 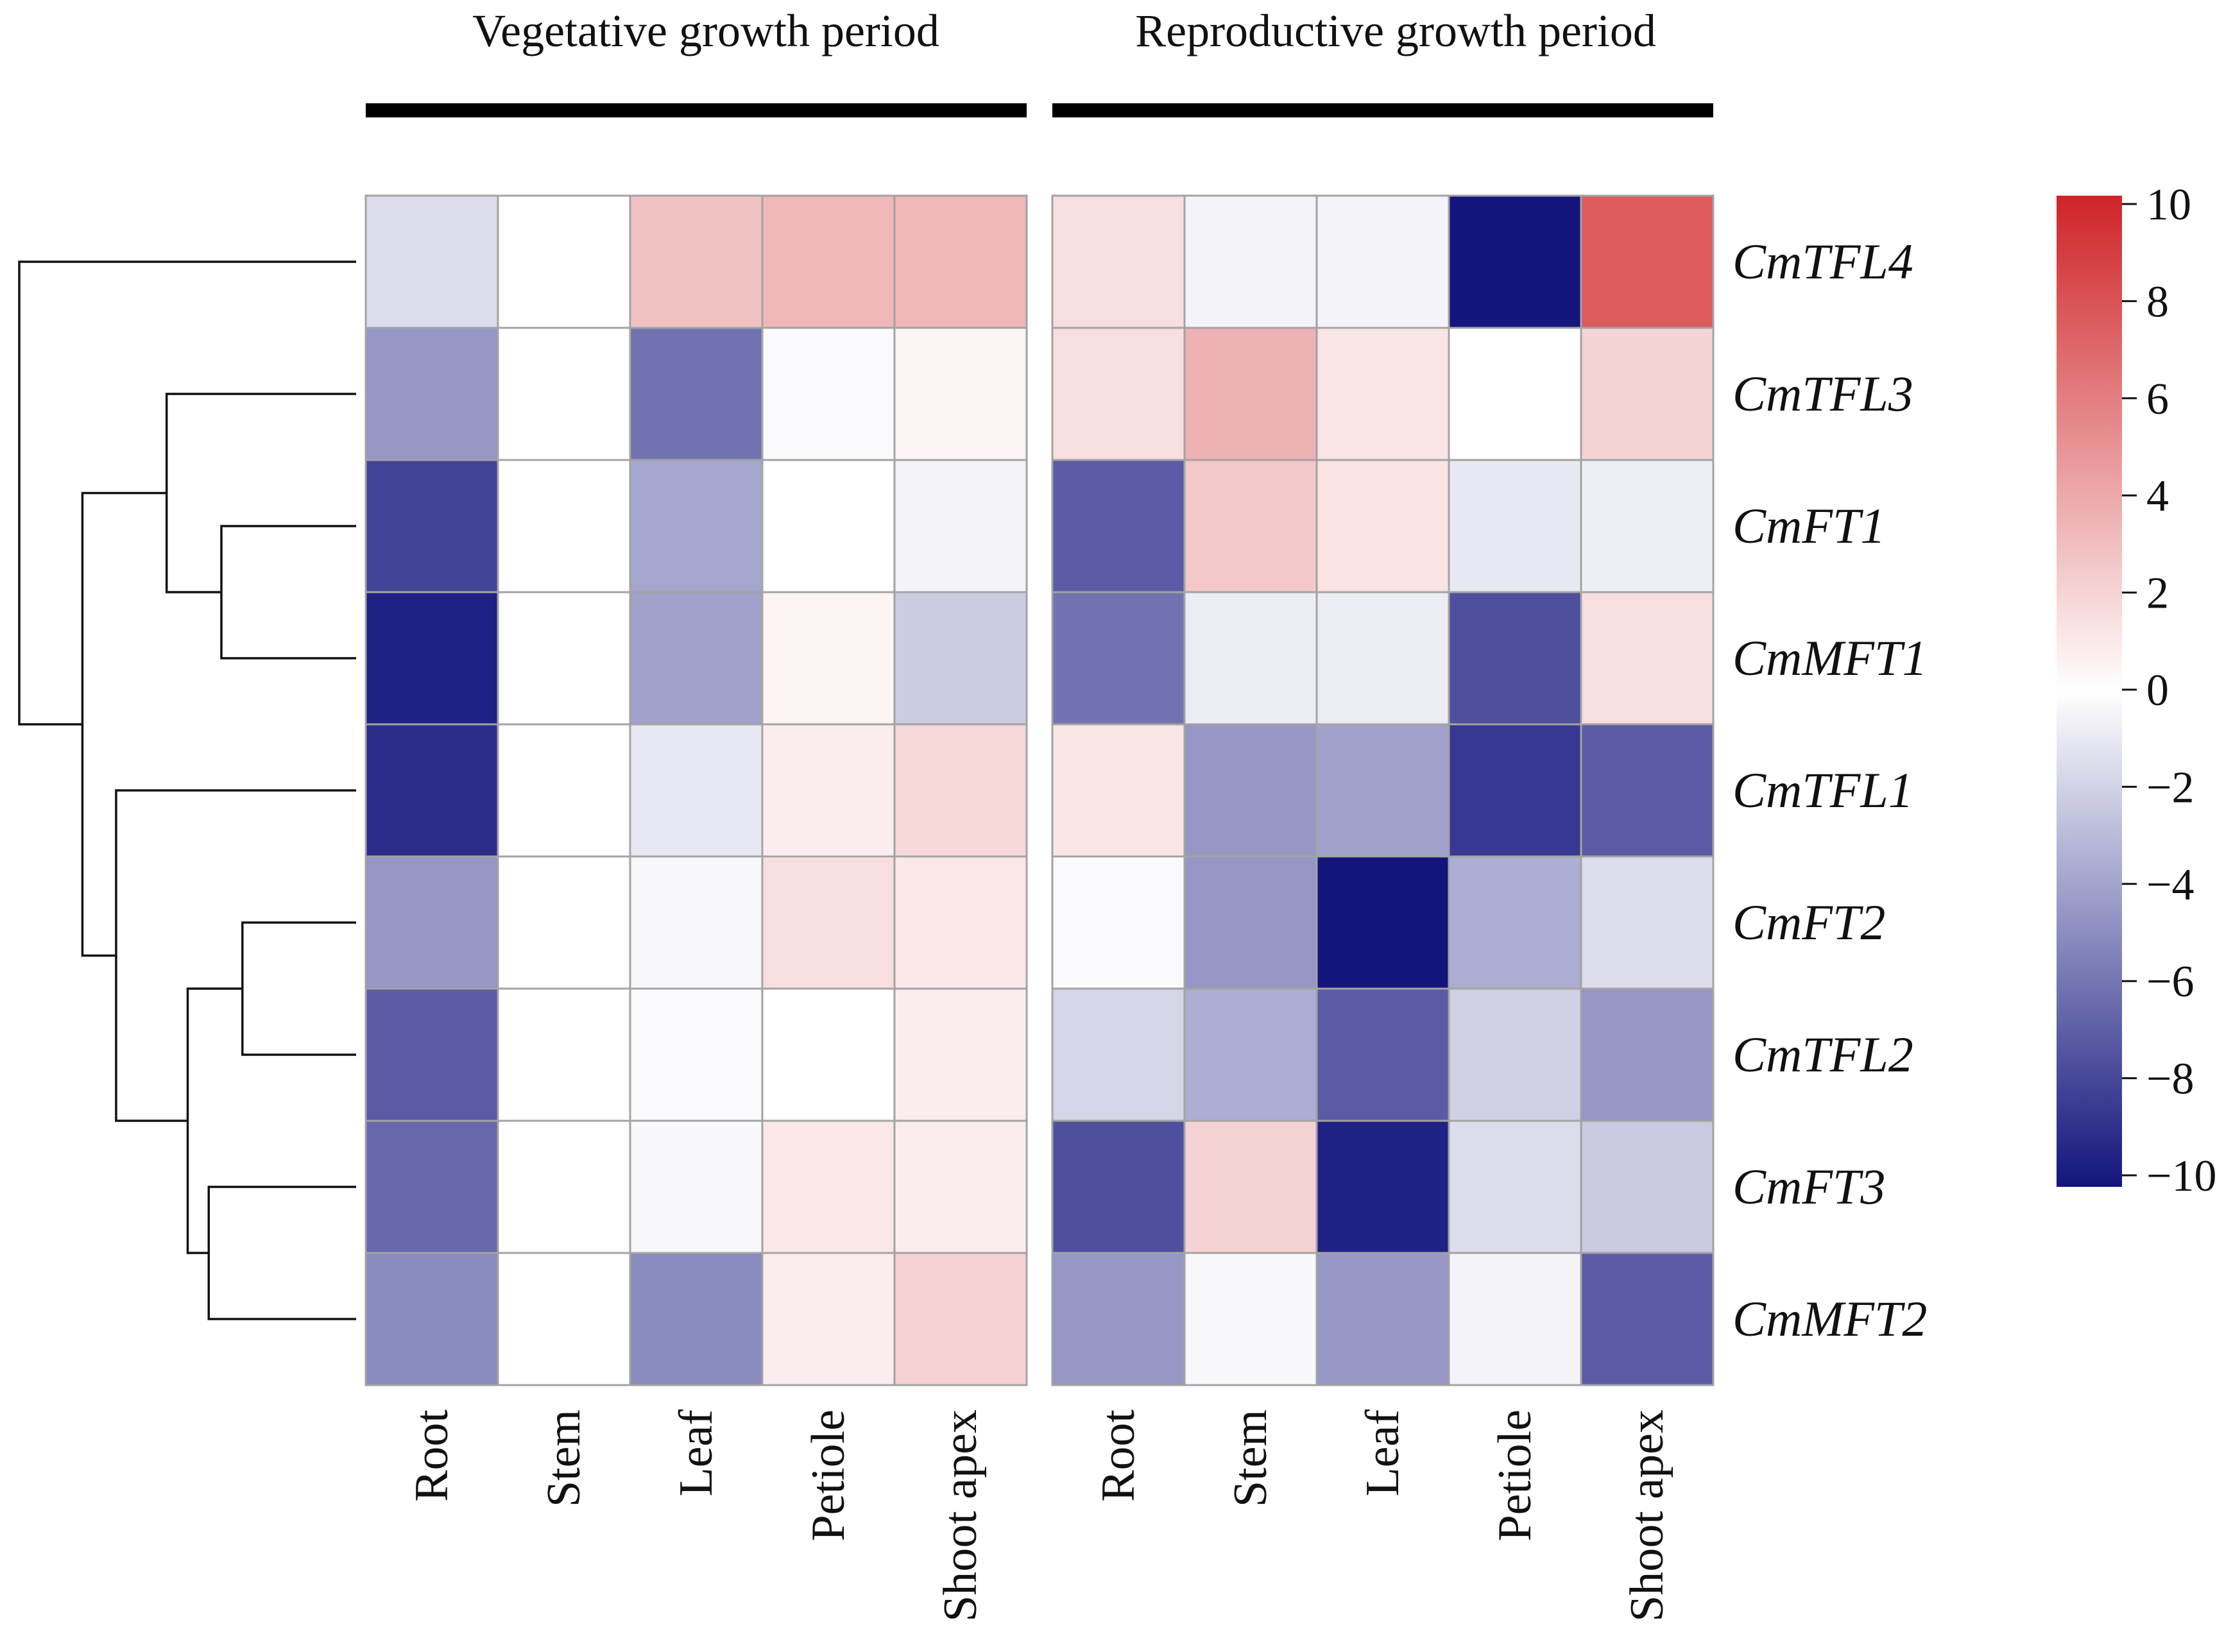 What do you see at coordinates (1823, 394) in the screenshot?
I see `row-label: CmTFL3` at bounding box center [1823, 394].